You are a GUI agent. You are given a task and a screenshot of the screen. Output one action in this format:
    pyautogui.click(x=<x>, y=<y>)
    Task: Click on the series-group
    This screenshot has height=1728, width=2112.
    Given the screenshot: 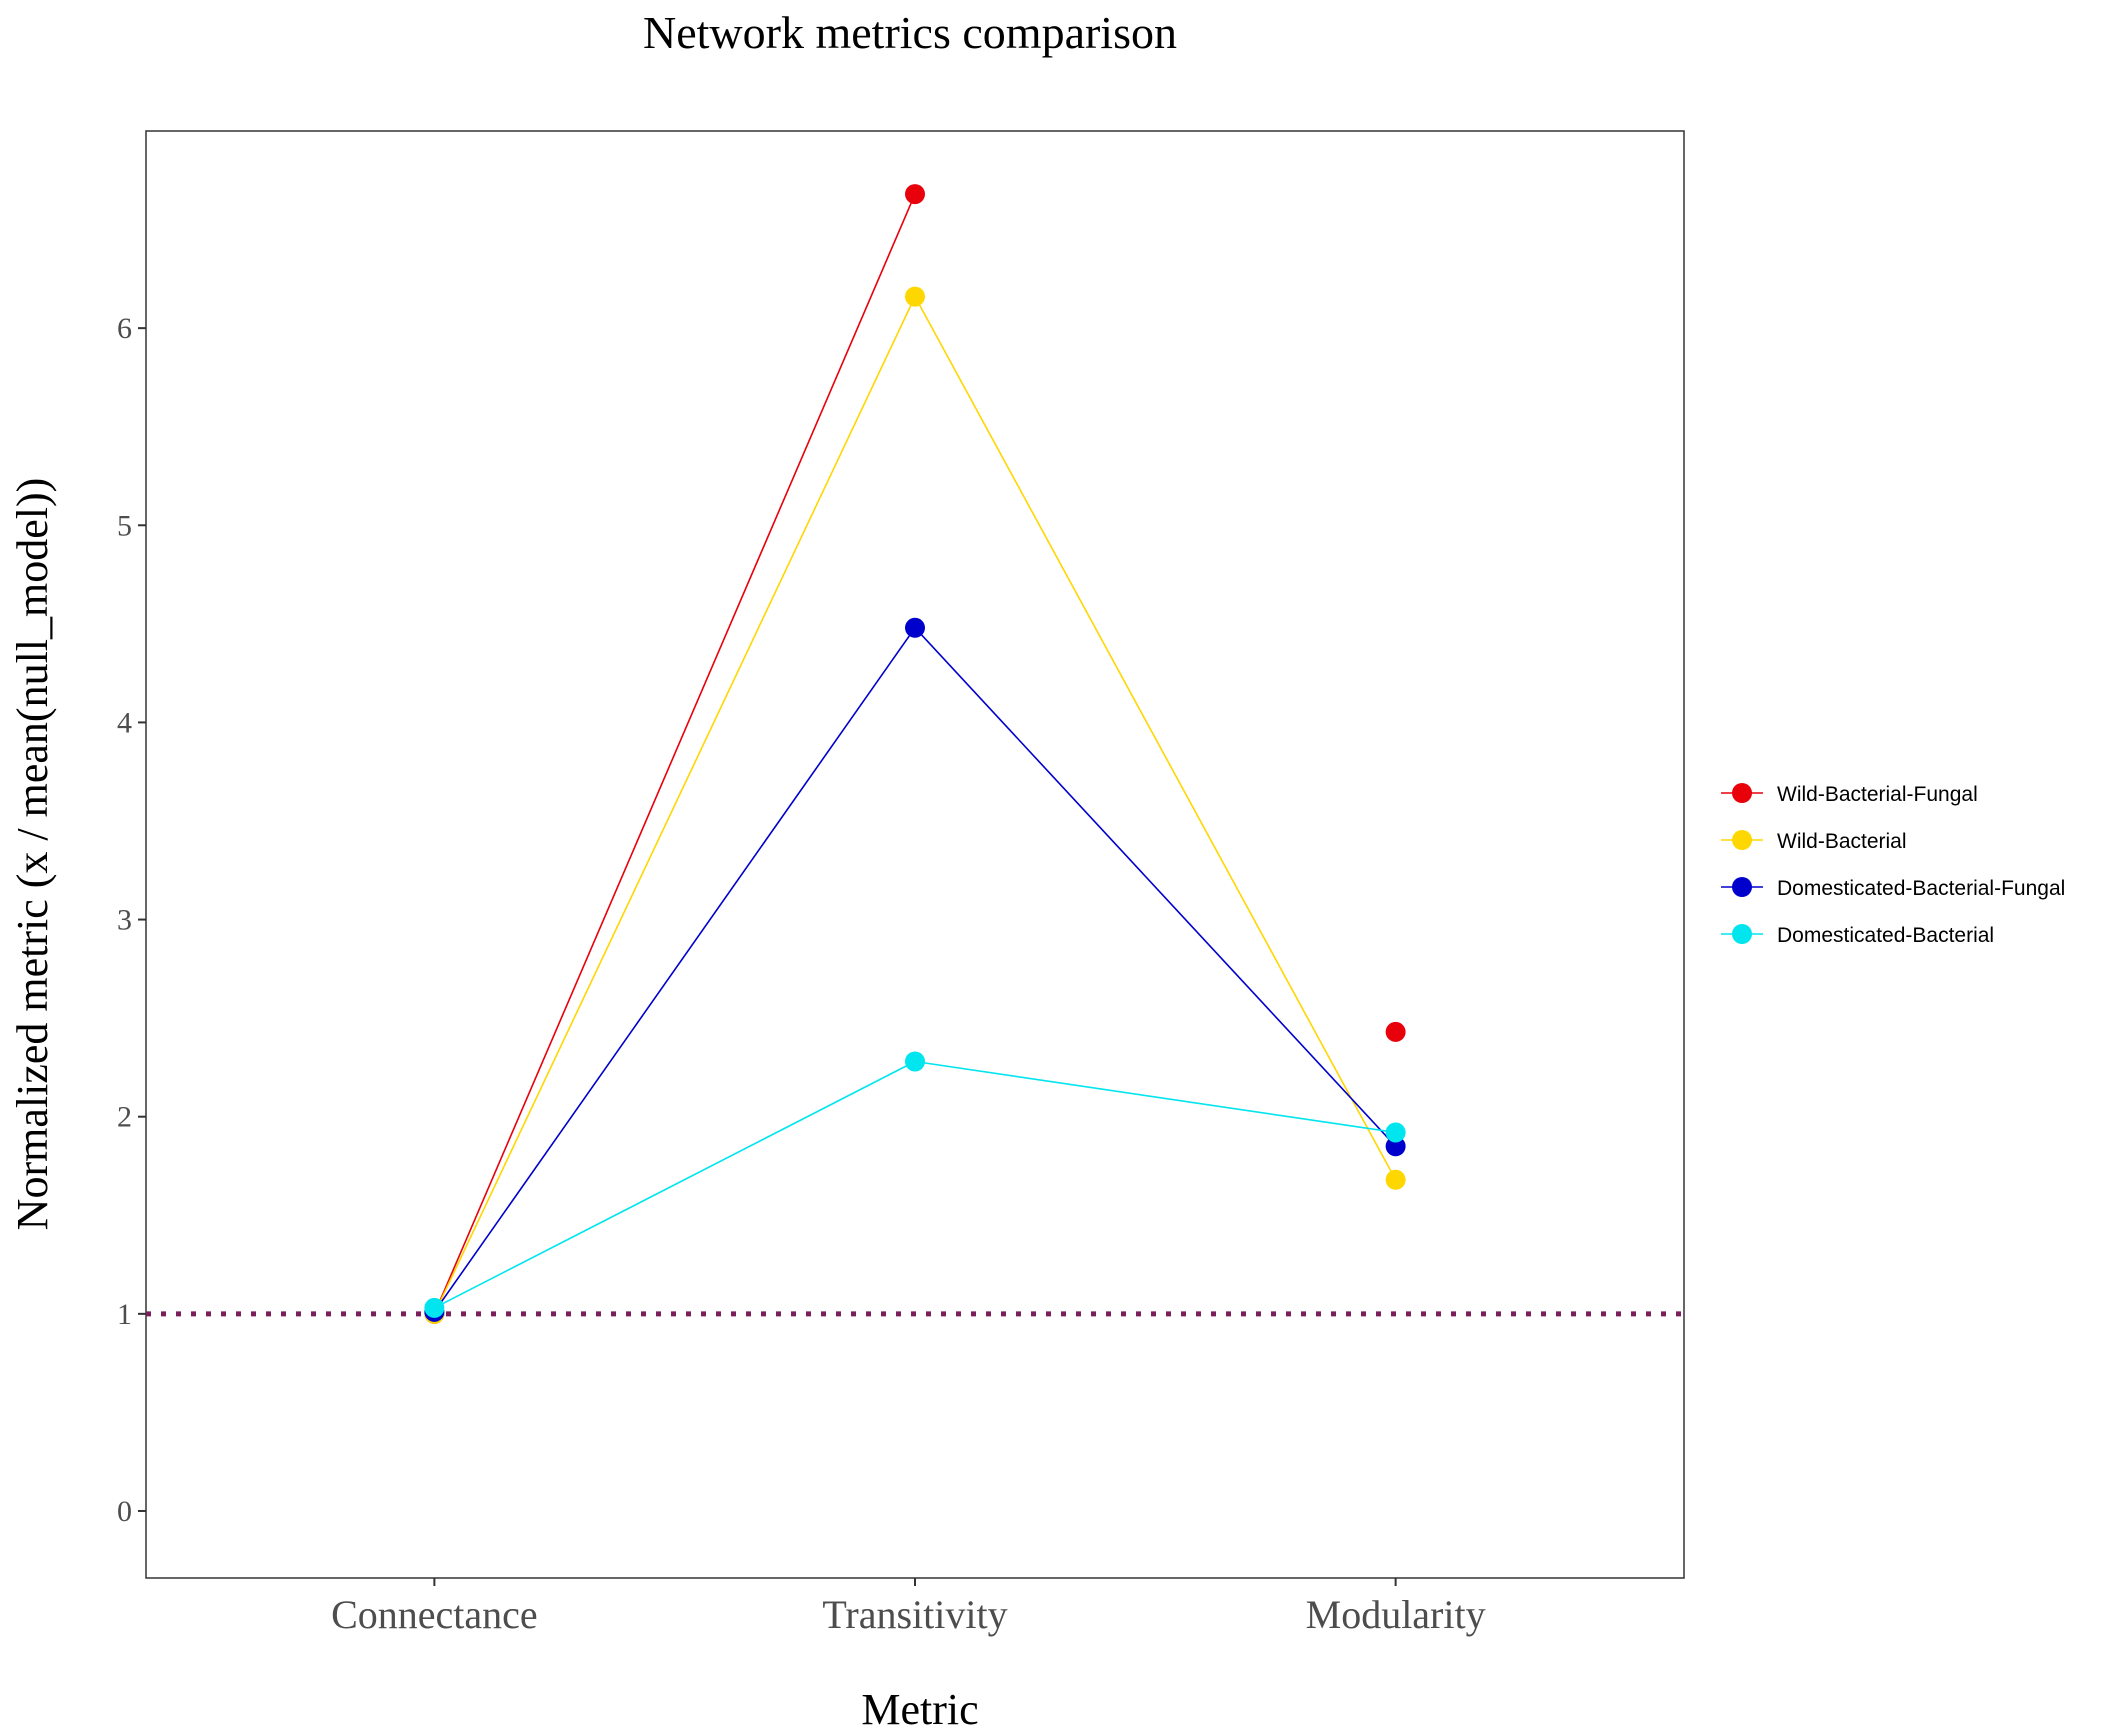 What is the action you would take?
    pyautogui.click(x=915, y=1184)
    